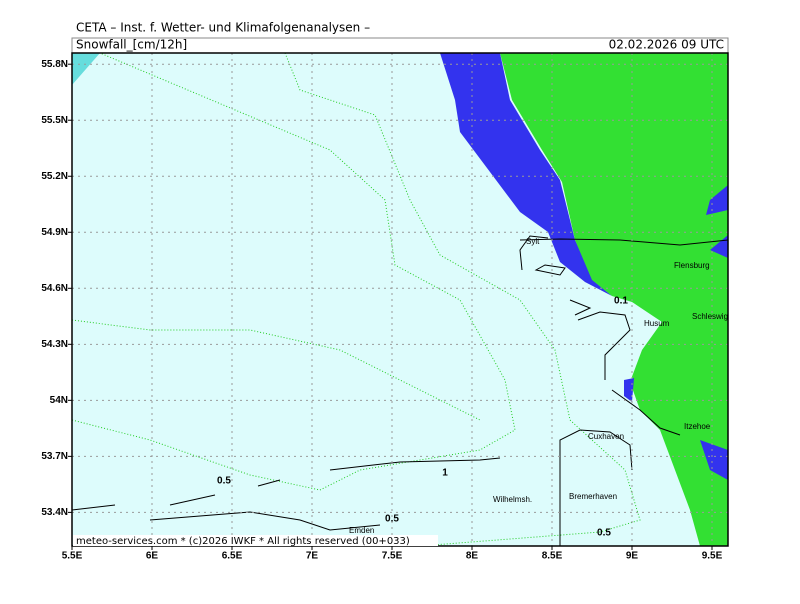 This screenshot has width=800, height=604. I want to click on y-tick-label: 54.9N, so click(54, 232).